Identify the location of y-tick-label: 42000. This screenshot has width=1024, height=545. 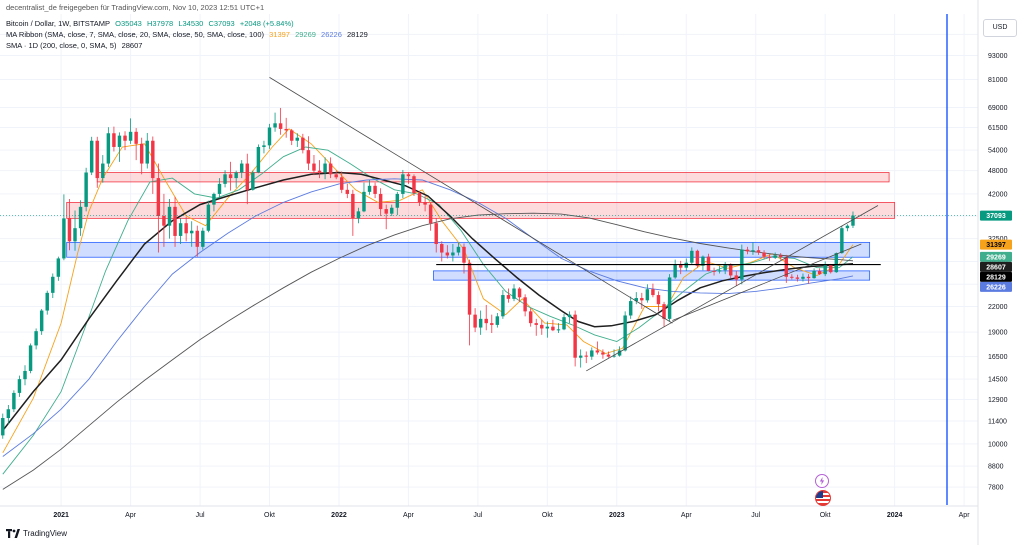
(998, 194).